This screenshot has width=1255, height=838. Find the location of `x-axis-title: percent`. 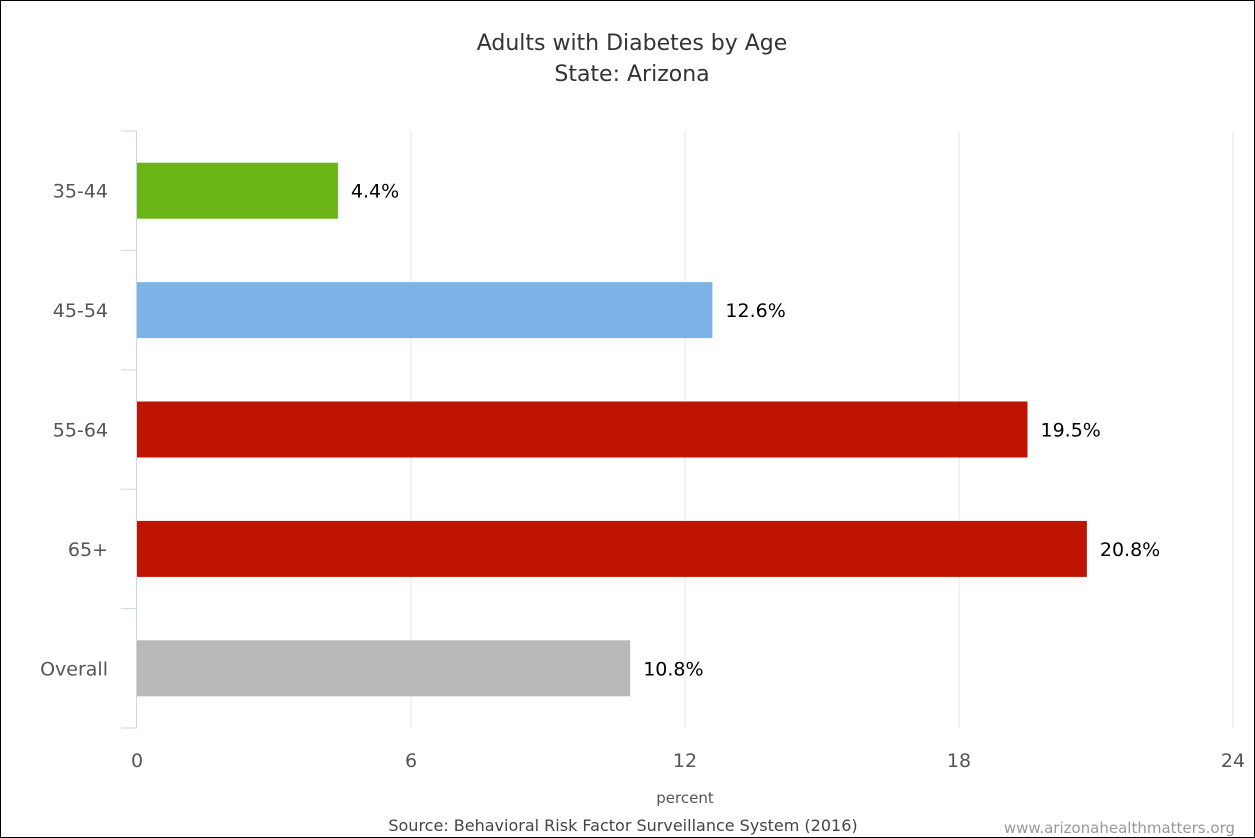

x-axis-title: percent is located at coordinates (685, 798).